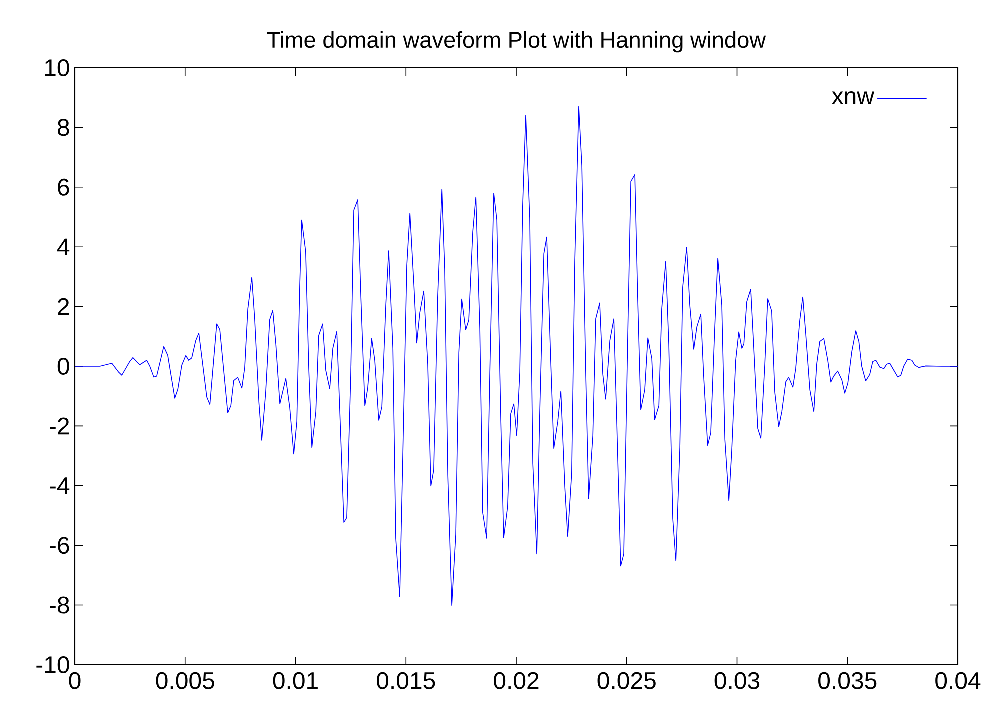 The image size is (1000, 713). Describe the element at coordinates (406, 681) in the screenshot. I see `x-tick-label: 0.015` at that location.